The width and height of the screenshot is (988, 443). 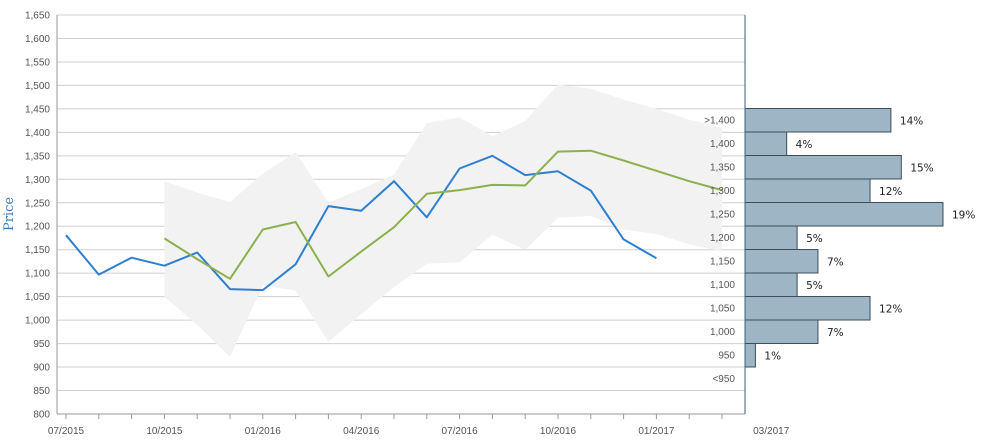 What do you see at coordinates (771, 431) in the screenshot?
I see `x-tick-label: 03/2017` at bounding box center [771, 431].